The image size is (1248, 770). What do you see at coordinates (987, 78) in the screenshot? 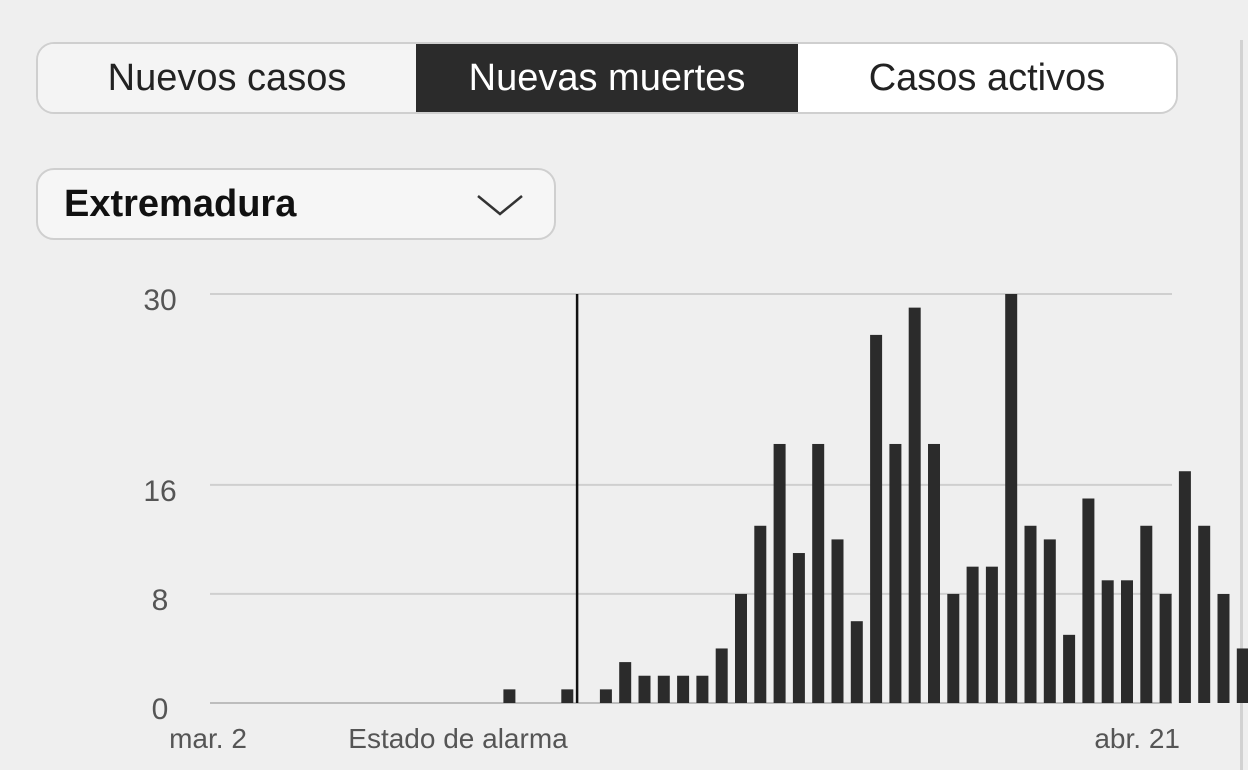
I see `tab-active-cases: Casos activos` at bounding box center [987, 78].